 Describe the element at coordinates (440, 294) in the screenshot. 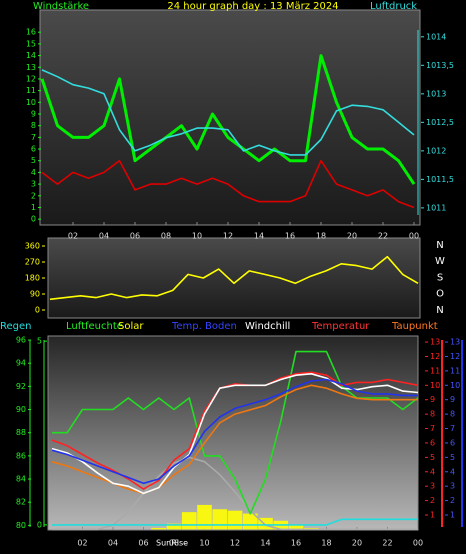

I see `compass-label: O` at that location.